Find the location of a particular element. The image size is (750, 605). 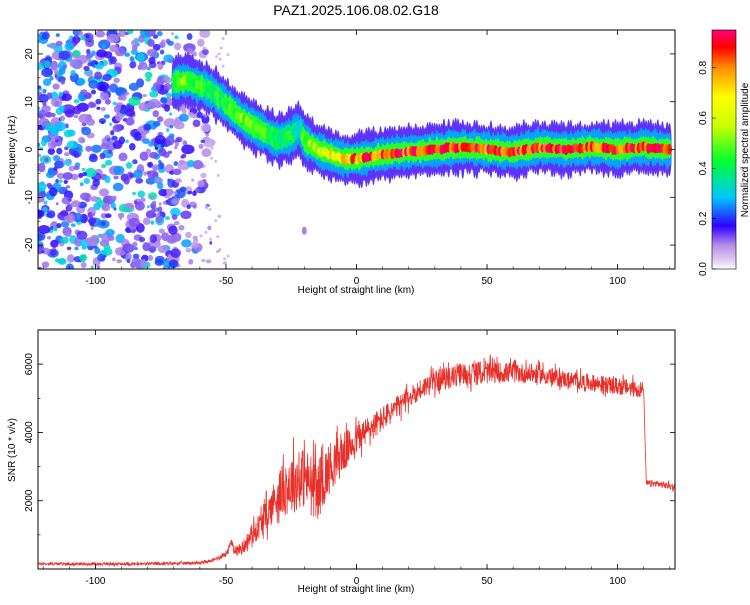

y-tick-label: 10 is located at coordinates (29, 102).